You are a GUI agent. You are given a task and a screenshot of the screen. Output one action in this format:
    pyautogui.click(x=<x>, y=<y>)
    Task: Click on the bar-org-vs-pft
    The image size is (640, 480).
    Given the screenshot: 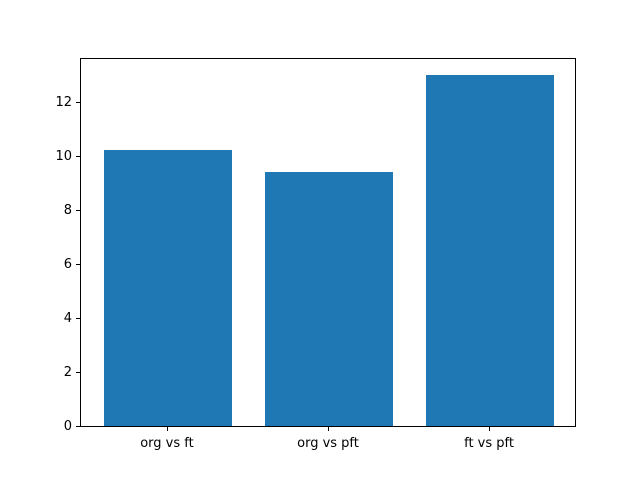 What is the action you would take?
    pyautogui.click(x=329, y=298)
    